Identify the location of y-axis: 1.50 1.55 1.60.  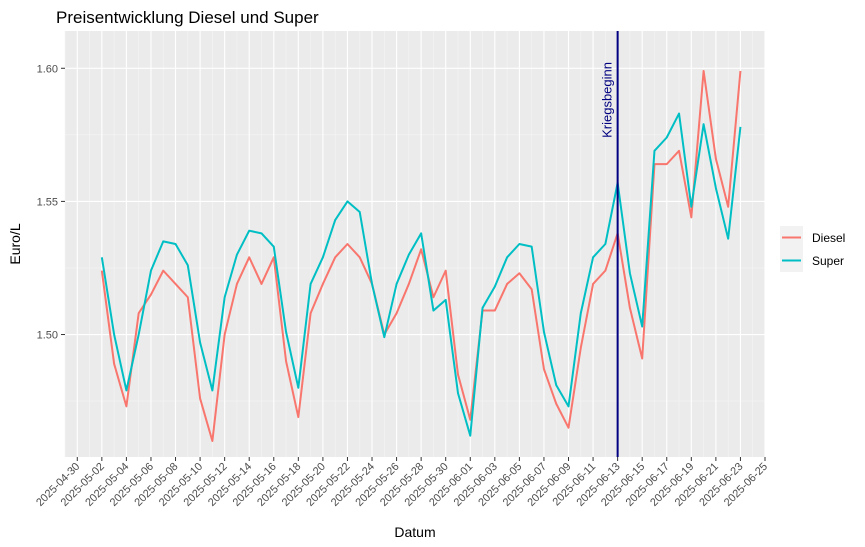
(51, 202).